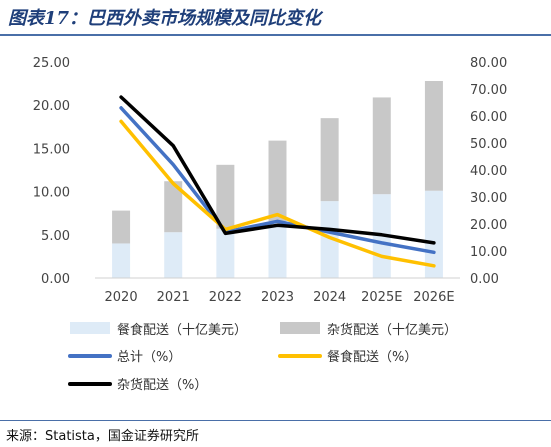 This screenshot has width=551, height=447. What do you see at coordinates (372, 357) in the screenshot?
I see `legend-label: 餐食配送（%）` at bounding box center [372, 357].